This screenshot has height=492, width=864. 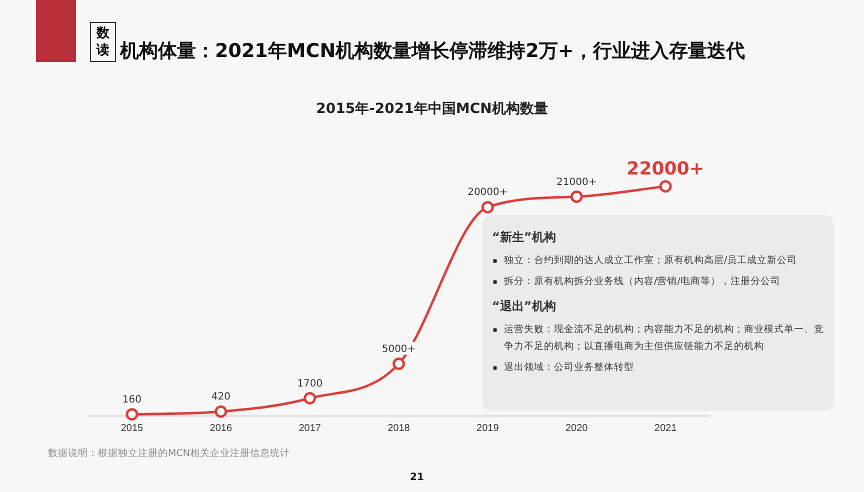 I want to click on annotation: “新生”机构, so click(x=524, y=237).